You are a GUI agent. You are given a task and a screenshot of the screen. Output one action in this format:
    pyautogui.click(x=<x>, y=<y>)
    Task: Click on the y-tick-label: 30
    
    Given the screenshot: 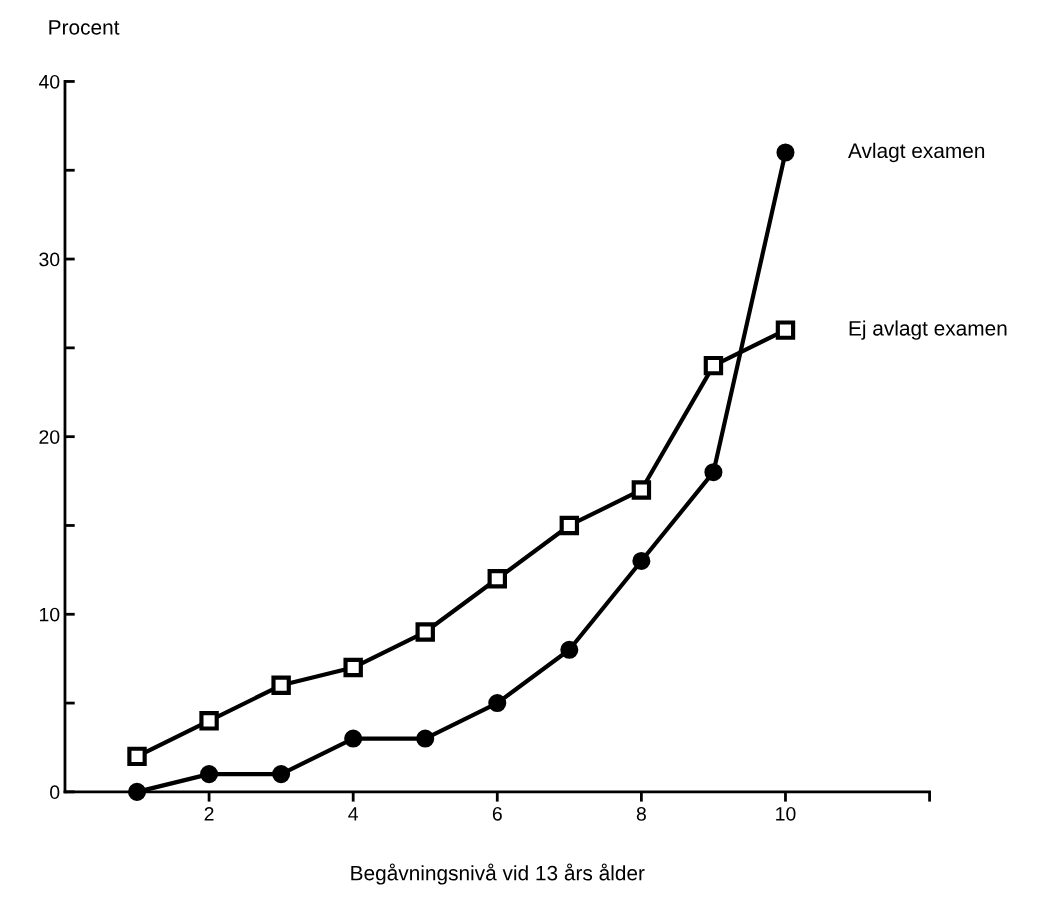 What is the action you would take?
    pyautogui.click(x=49, y=259)
    